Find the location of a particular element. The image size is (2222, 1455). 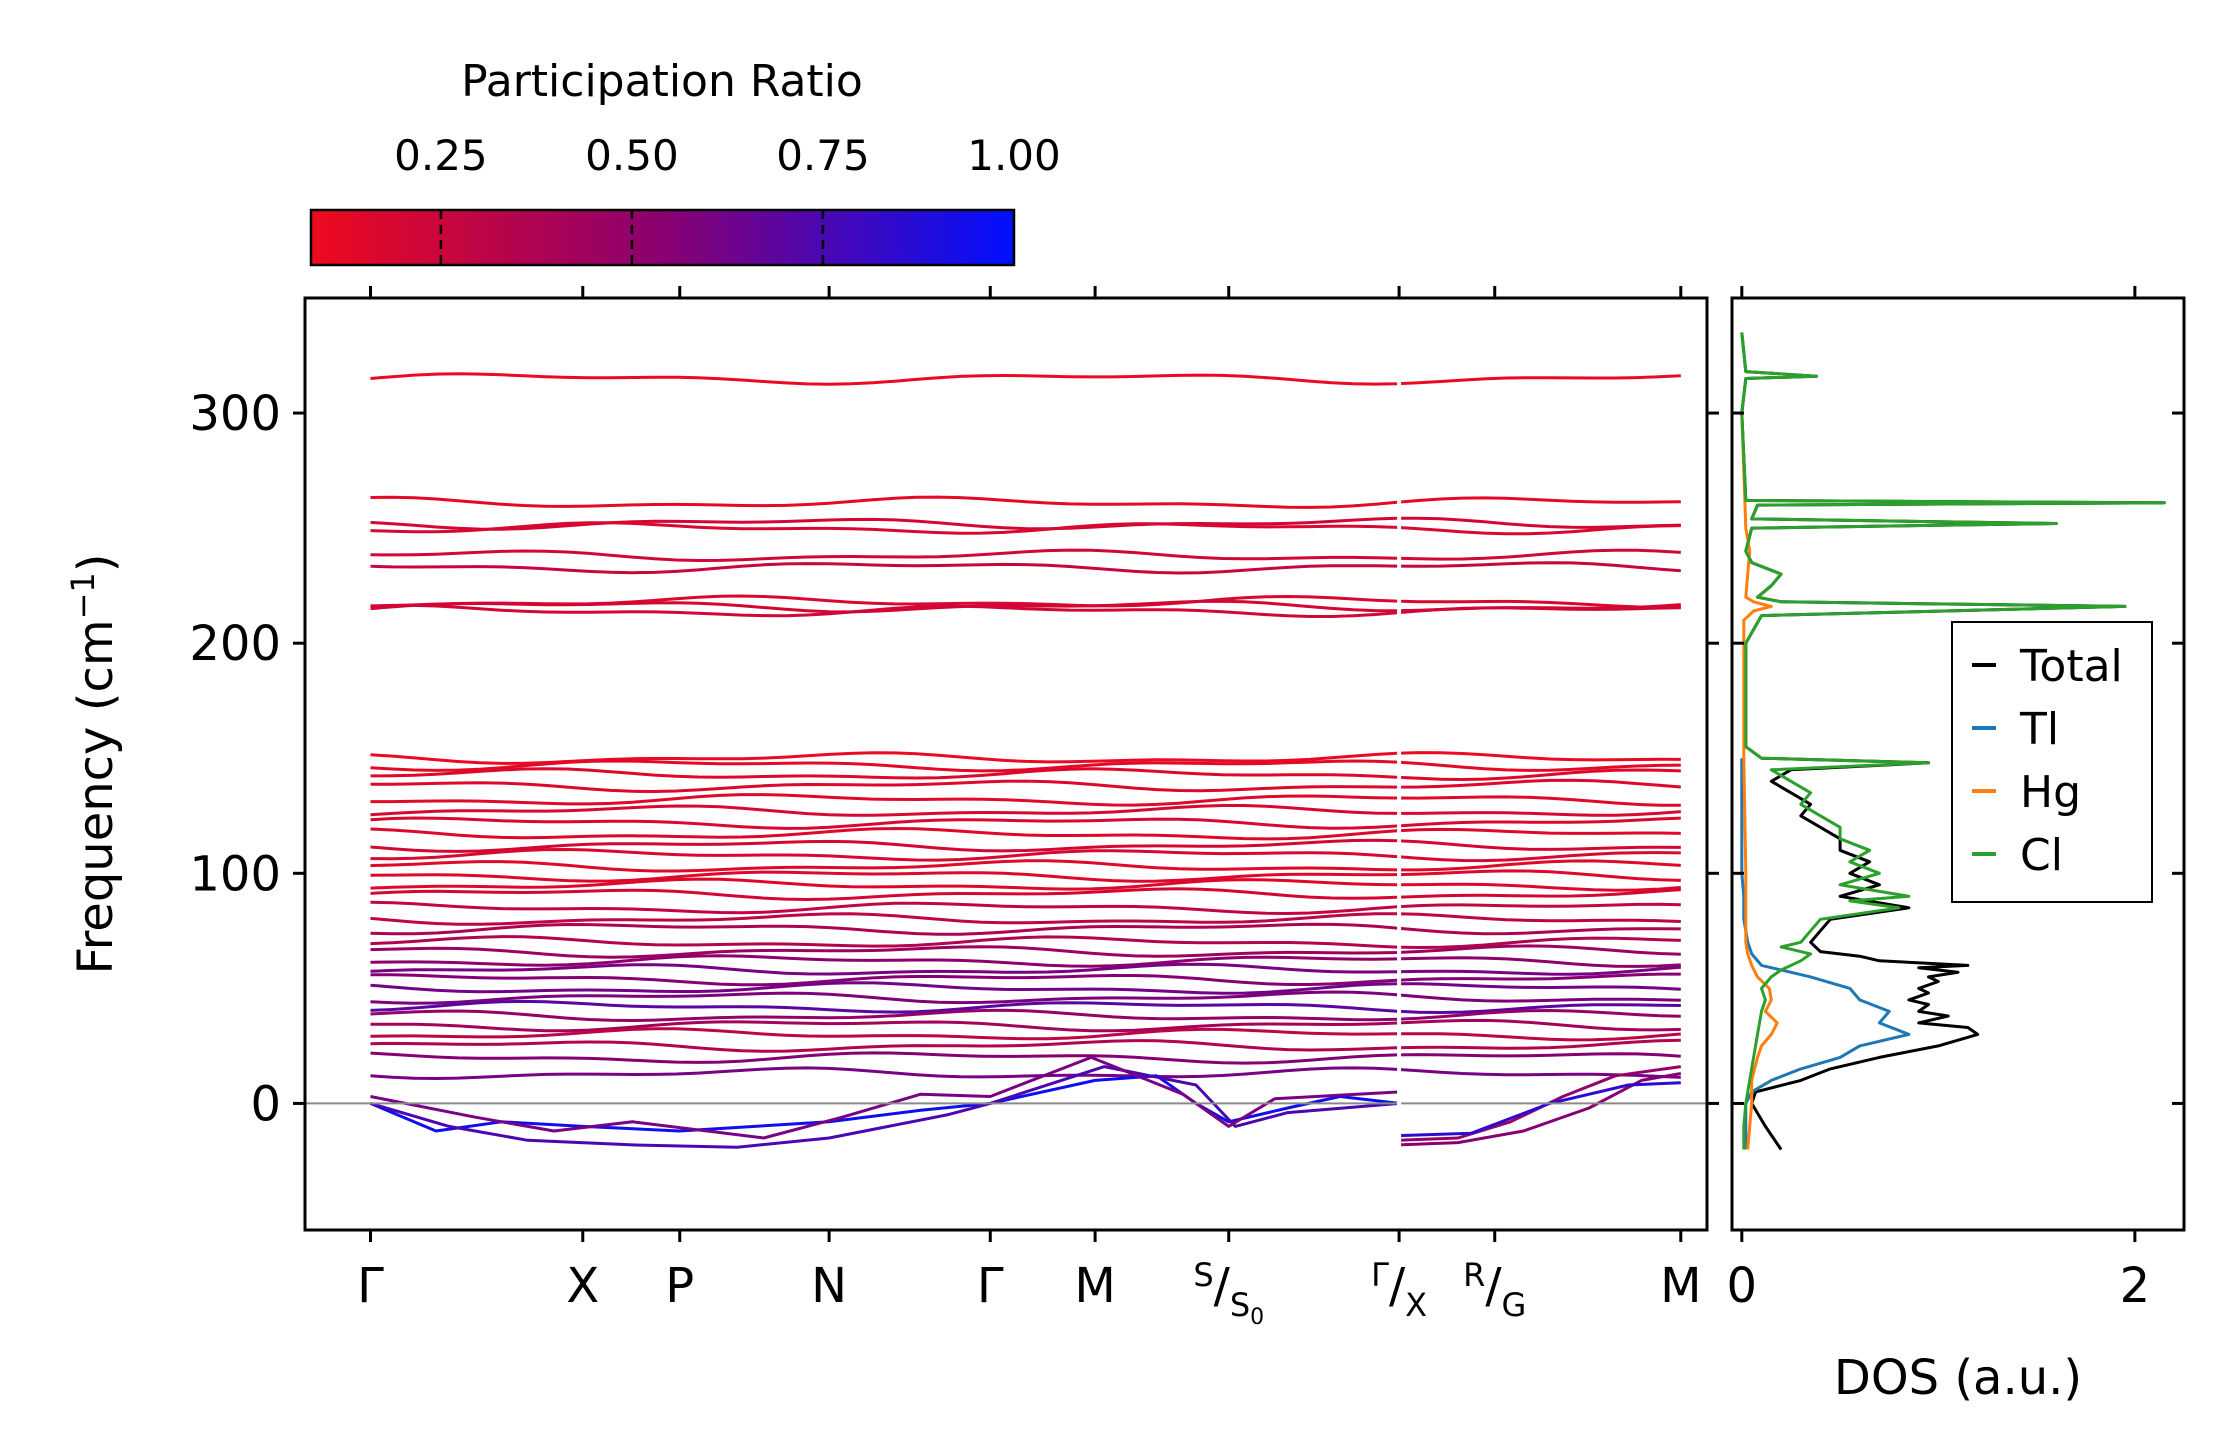

ylabel-superscript: −1 is located at coordinates (83, 595).